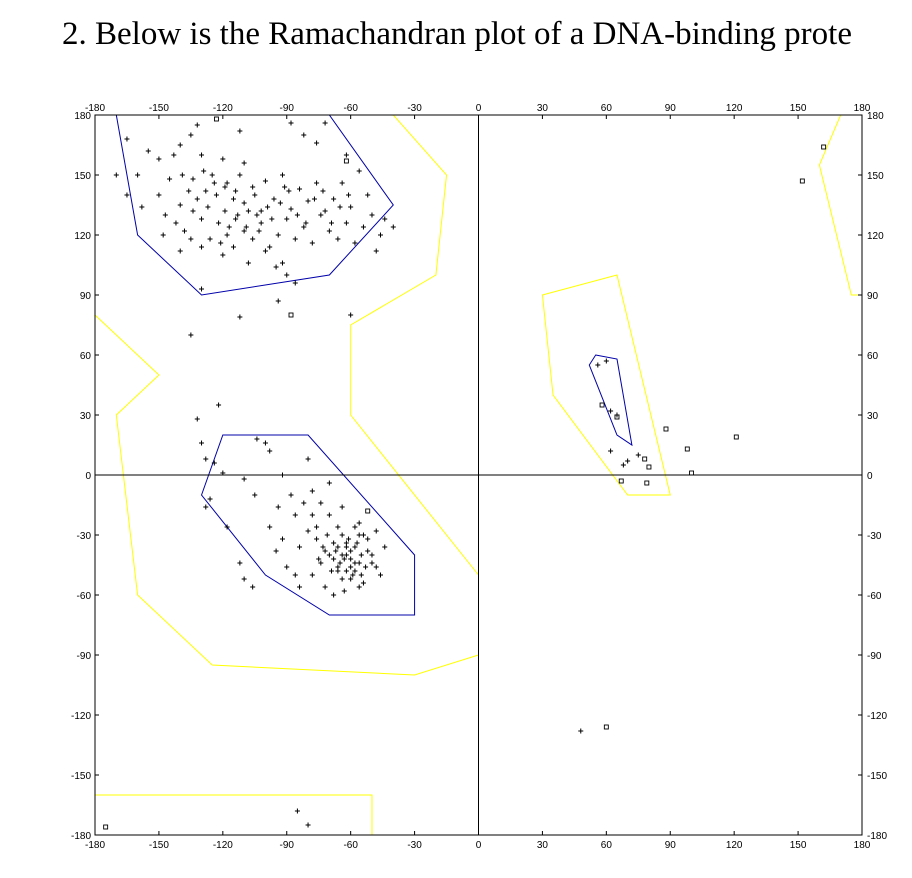  What do you see at coordinates (84, 536) in the screenshot?
I see `y-tick-label-left: -30` at bounding box center [84, 536].